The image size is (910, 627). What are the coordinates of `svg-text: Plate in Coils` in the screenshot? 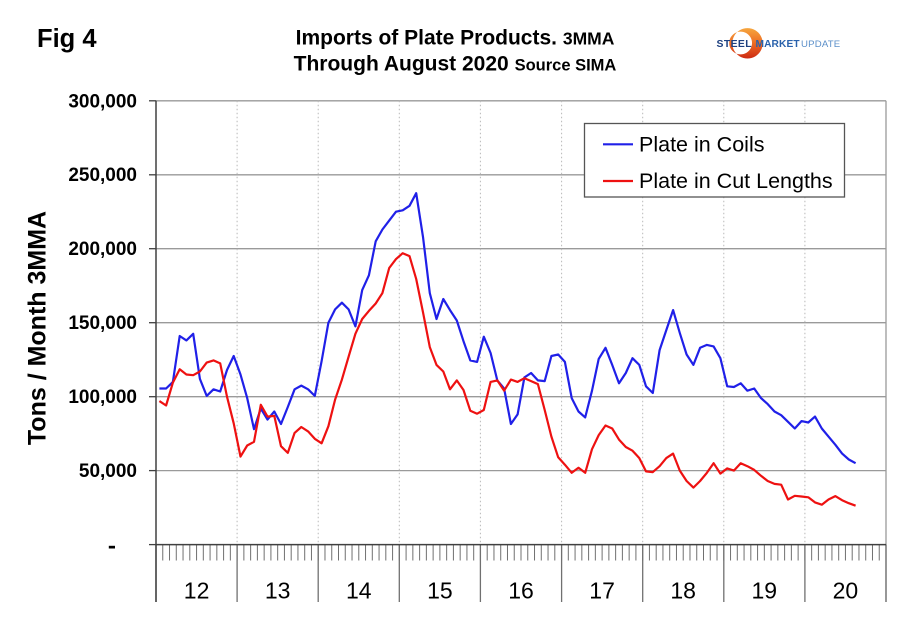 It's located at (701, 145).